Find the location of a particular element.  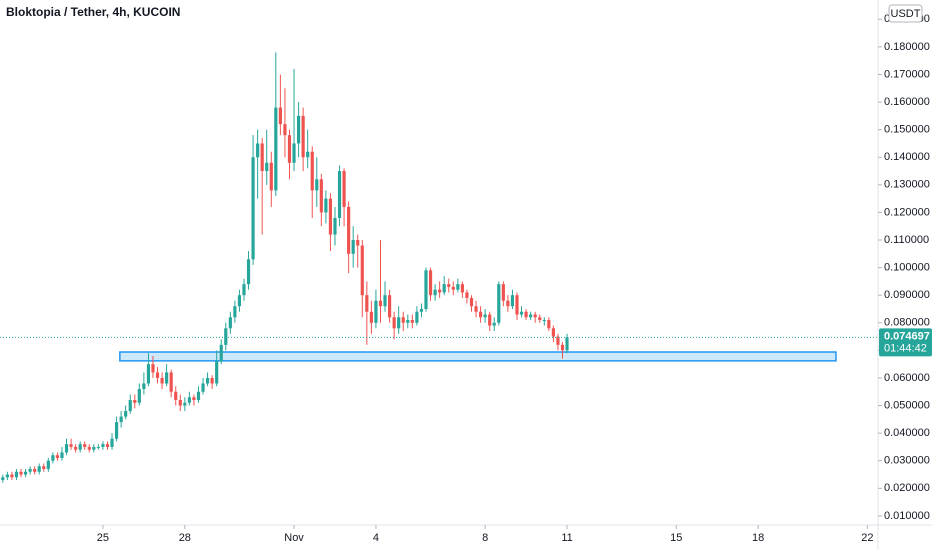

currency-label: USDT is located at coordinates (906, 14).